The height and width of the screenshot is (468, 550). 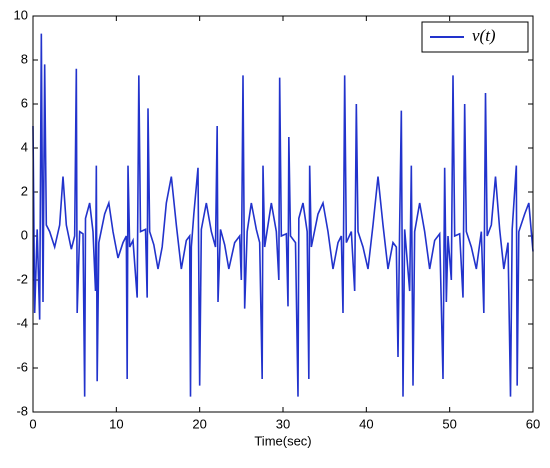 I want to click on x-tick-label: 40, so click(x=366, y=423).